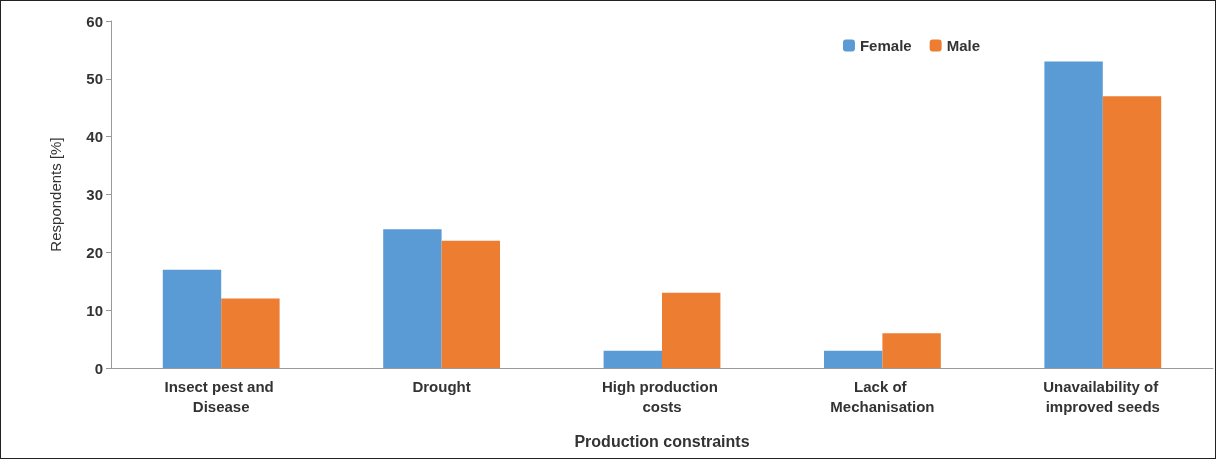  Describe the element at coordinates (94, 194) in the screenshot. I see `y-tick-label: 30` at that location.